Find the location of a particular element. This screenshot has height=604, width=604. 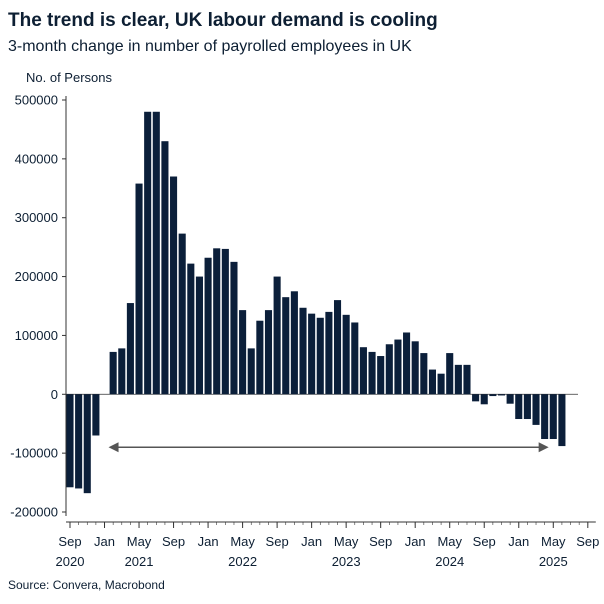

y-tick-label: 500000 is located at coordinates (36, 100).